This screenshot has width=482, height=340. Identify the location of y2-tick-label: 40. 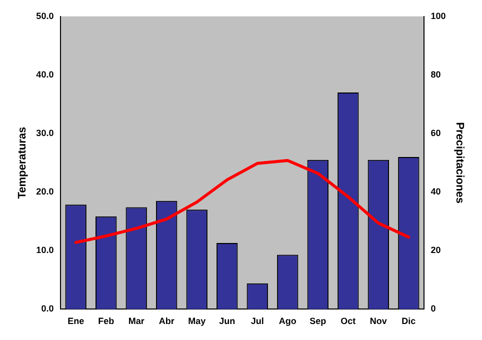
(435, 191).